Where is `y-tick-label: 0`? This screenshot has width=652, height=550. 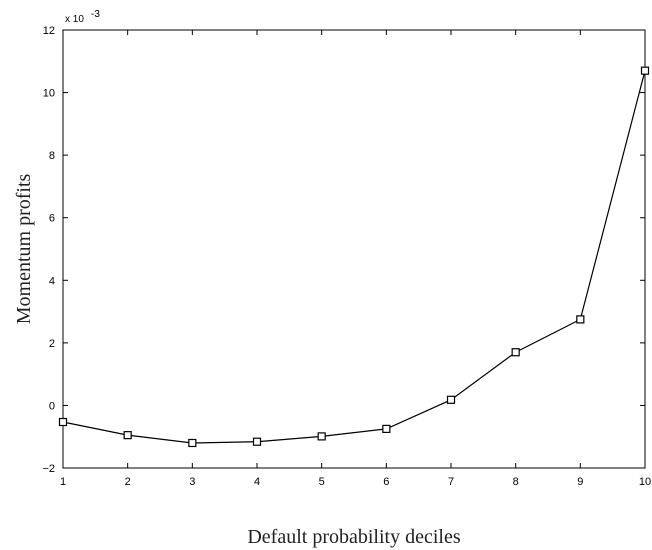 y-tick-label: 0 is located at coordinates (52, 406).